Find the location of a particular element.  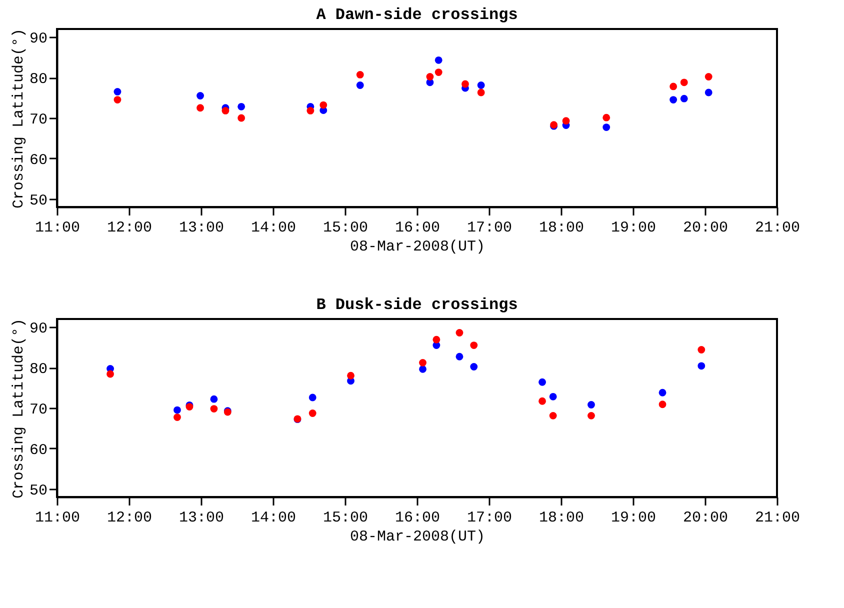

chart-title: B Dusk-side crossings is located at coordinates (417, 305).